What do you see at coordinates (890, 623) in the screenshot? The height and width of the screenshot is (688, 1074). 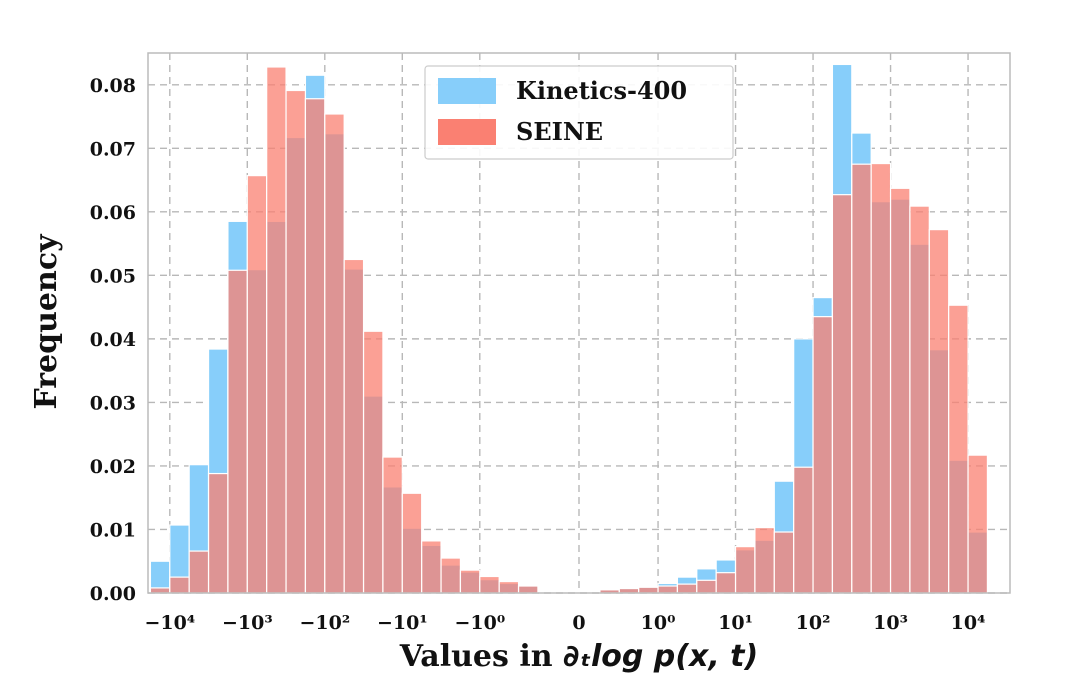 I see `x-tick-label: 10³` at bounding box center [890, 623].